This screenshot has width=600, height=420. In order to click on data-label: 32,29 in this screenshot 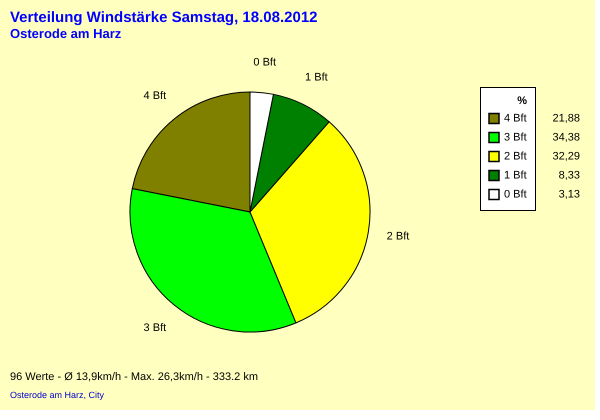, I will do `click(566, 156)`.